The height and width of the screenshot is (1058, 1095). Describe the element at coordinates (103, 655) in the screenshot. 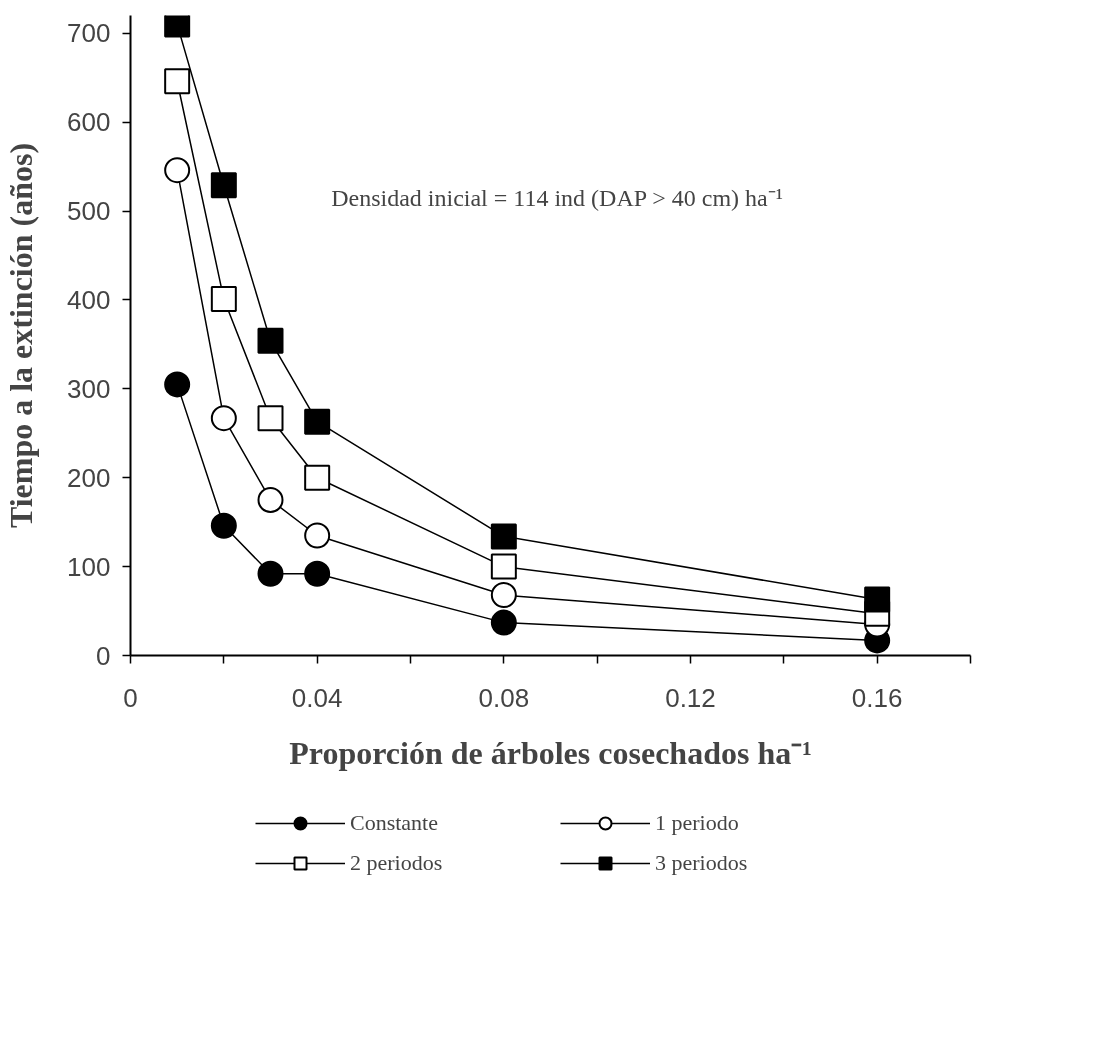

I see `y-tick-label: 0` at that location.